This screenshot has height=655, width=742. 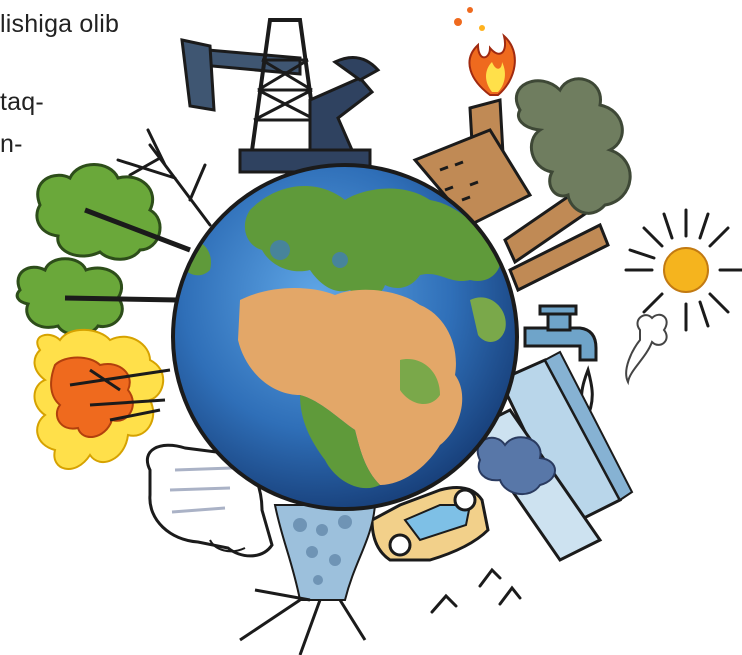 I want to click on text-fragment-line2: taq-, so click(x=22, y=102).